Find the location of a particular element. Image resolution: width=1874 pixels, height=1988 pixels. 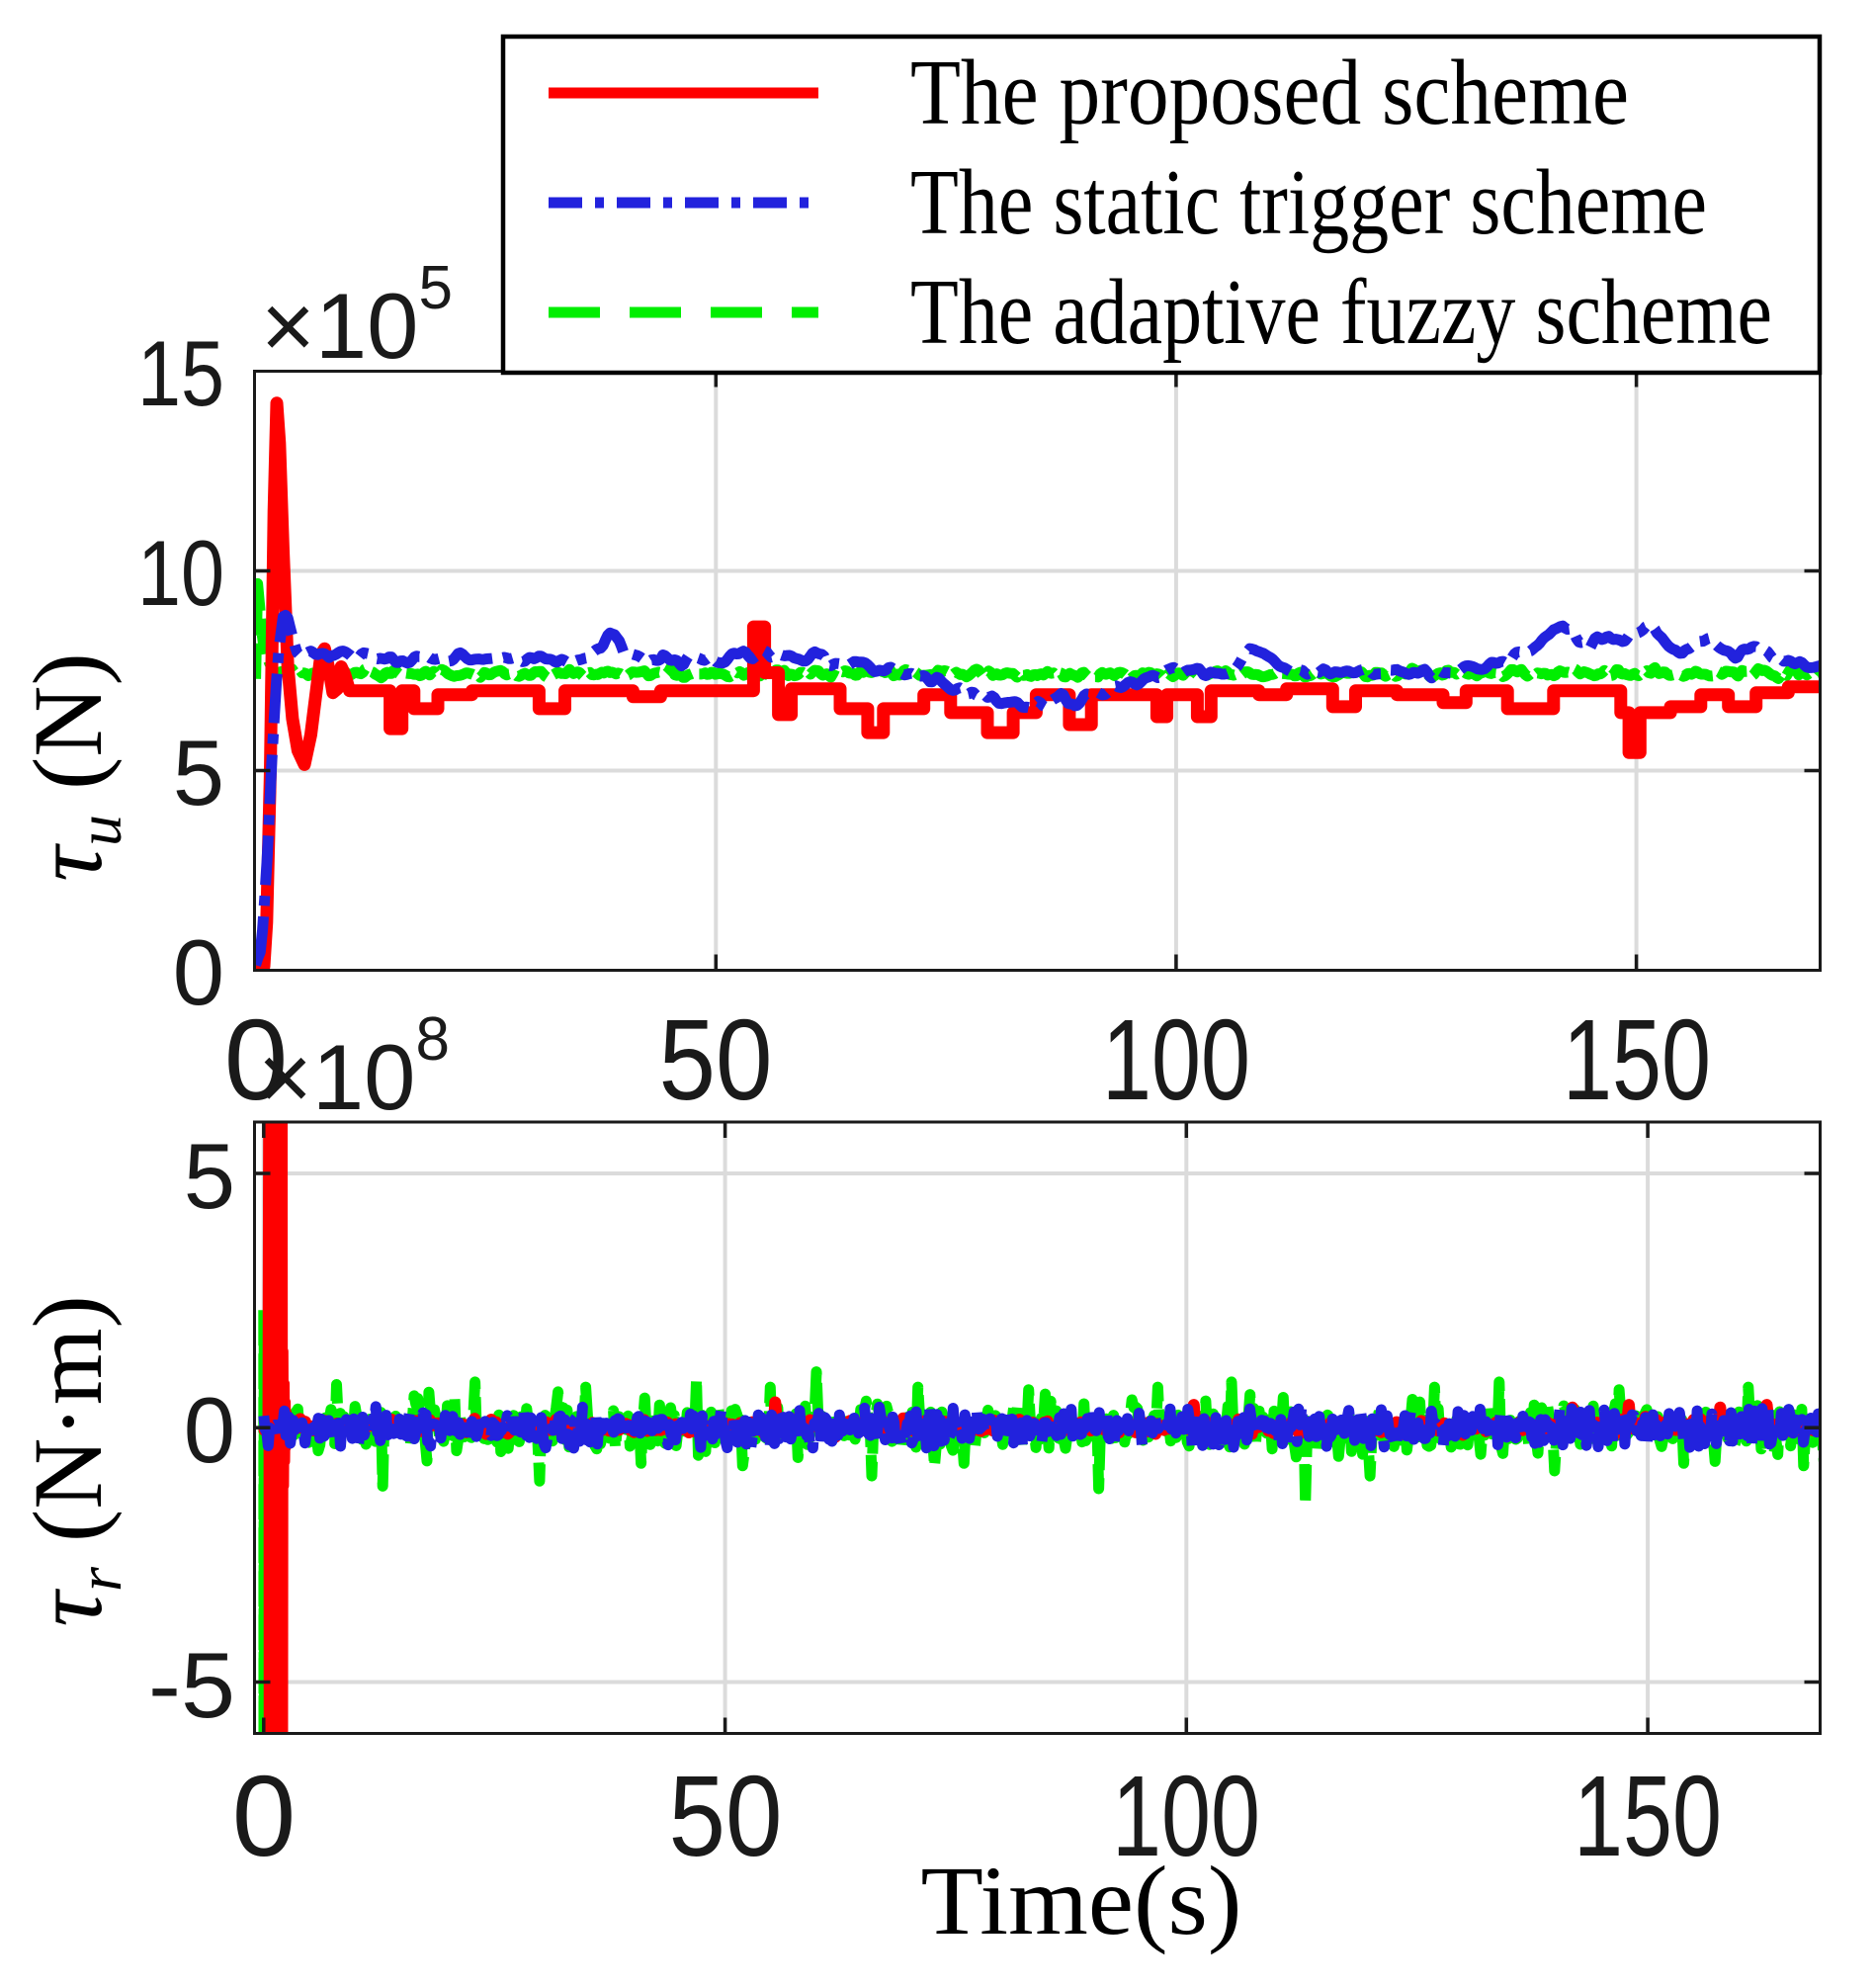

svg-text: 15 is located at coordinates (180, 373).